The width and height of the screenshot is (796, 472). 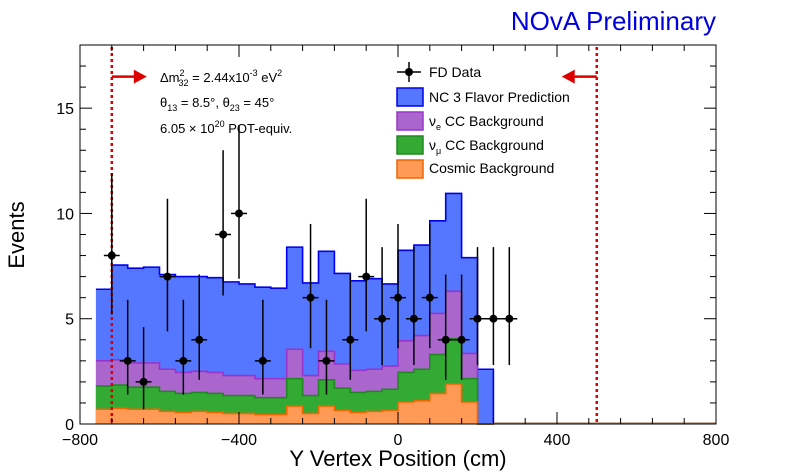 I want to click on legend-entry-cosmic: Cosmic Background, so click(x=475, y=169).